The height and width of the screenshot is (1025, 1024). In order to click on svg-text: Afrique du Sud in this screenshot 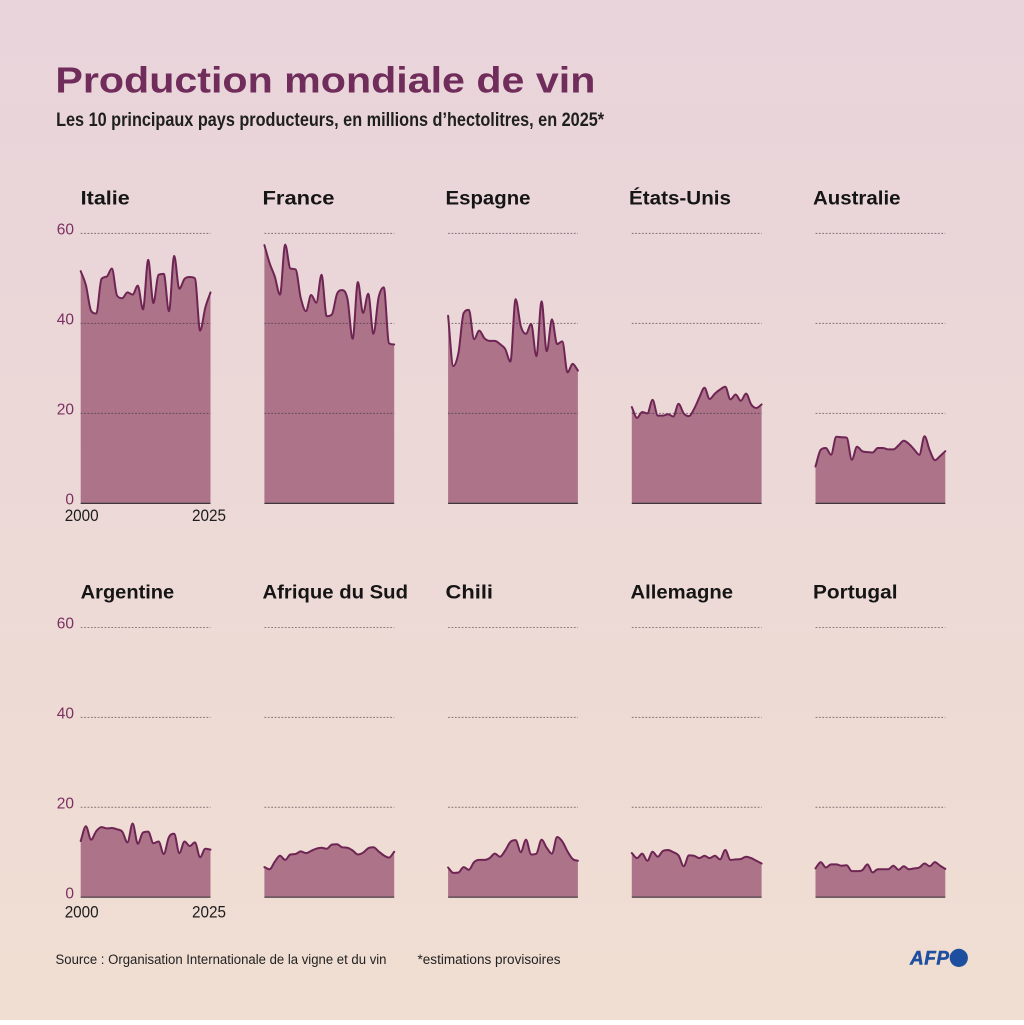, I will do `click(336, 593)`.